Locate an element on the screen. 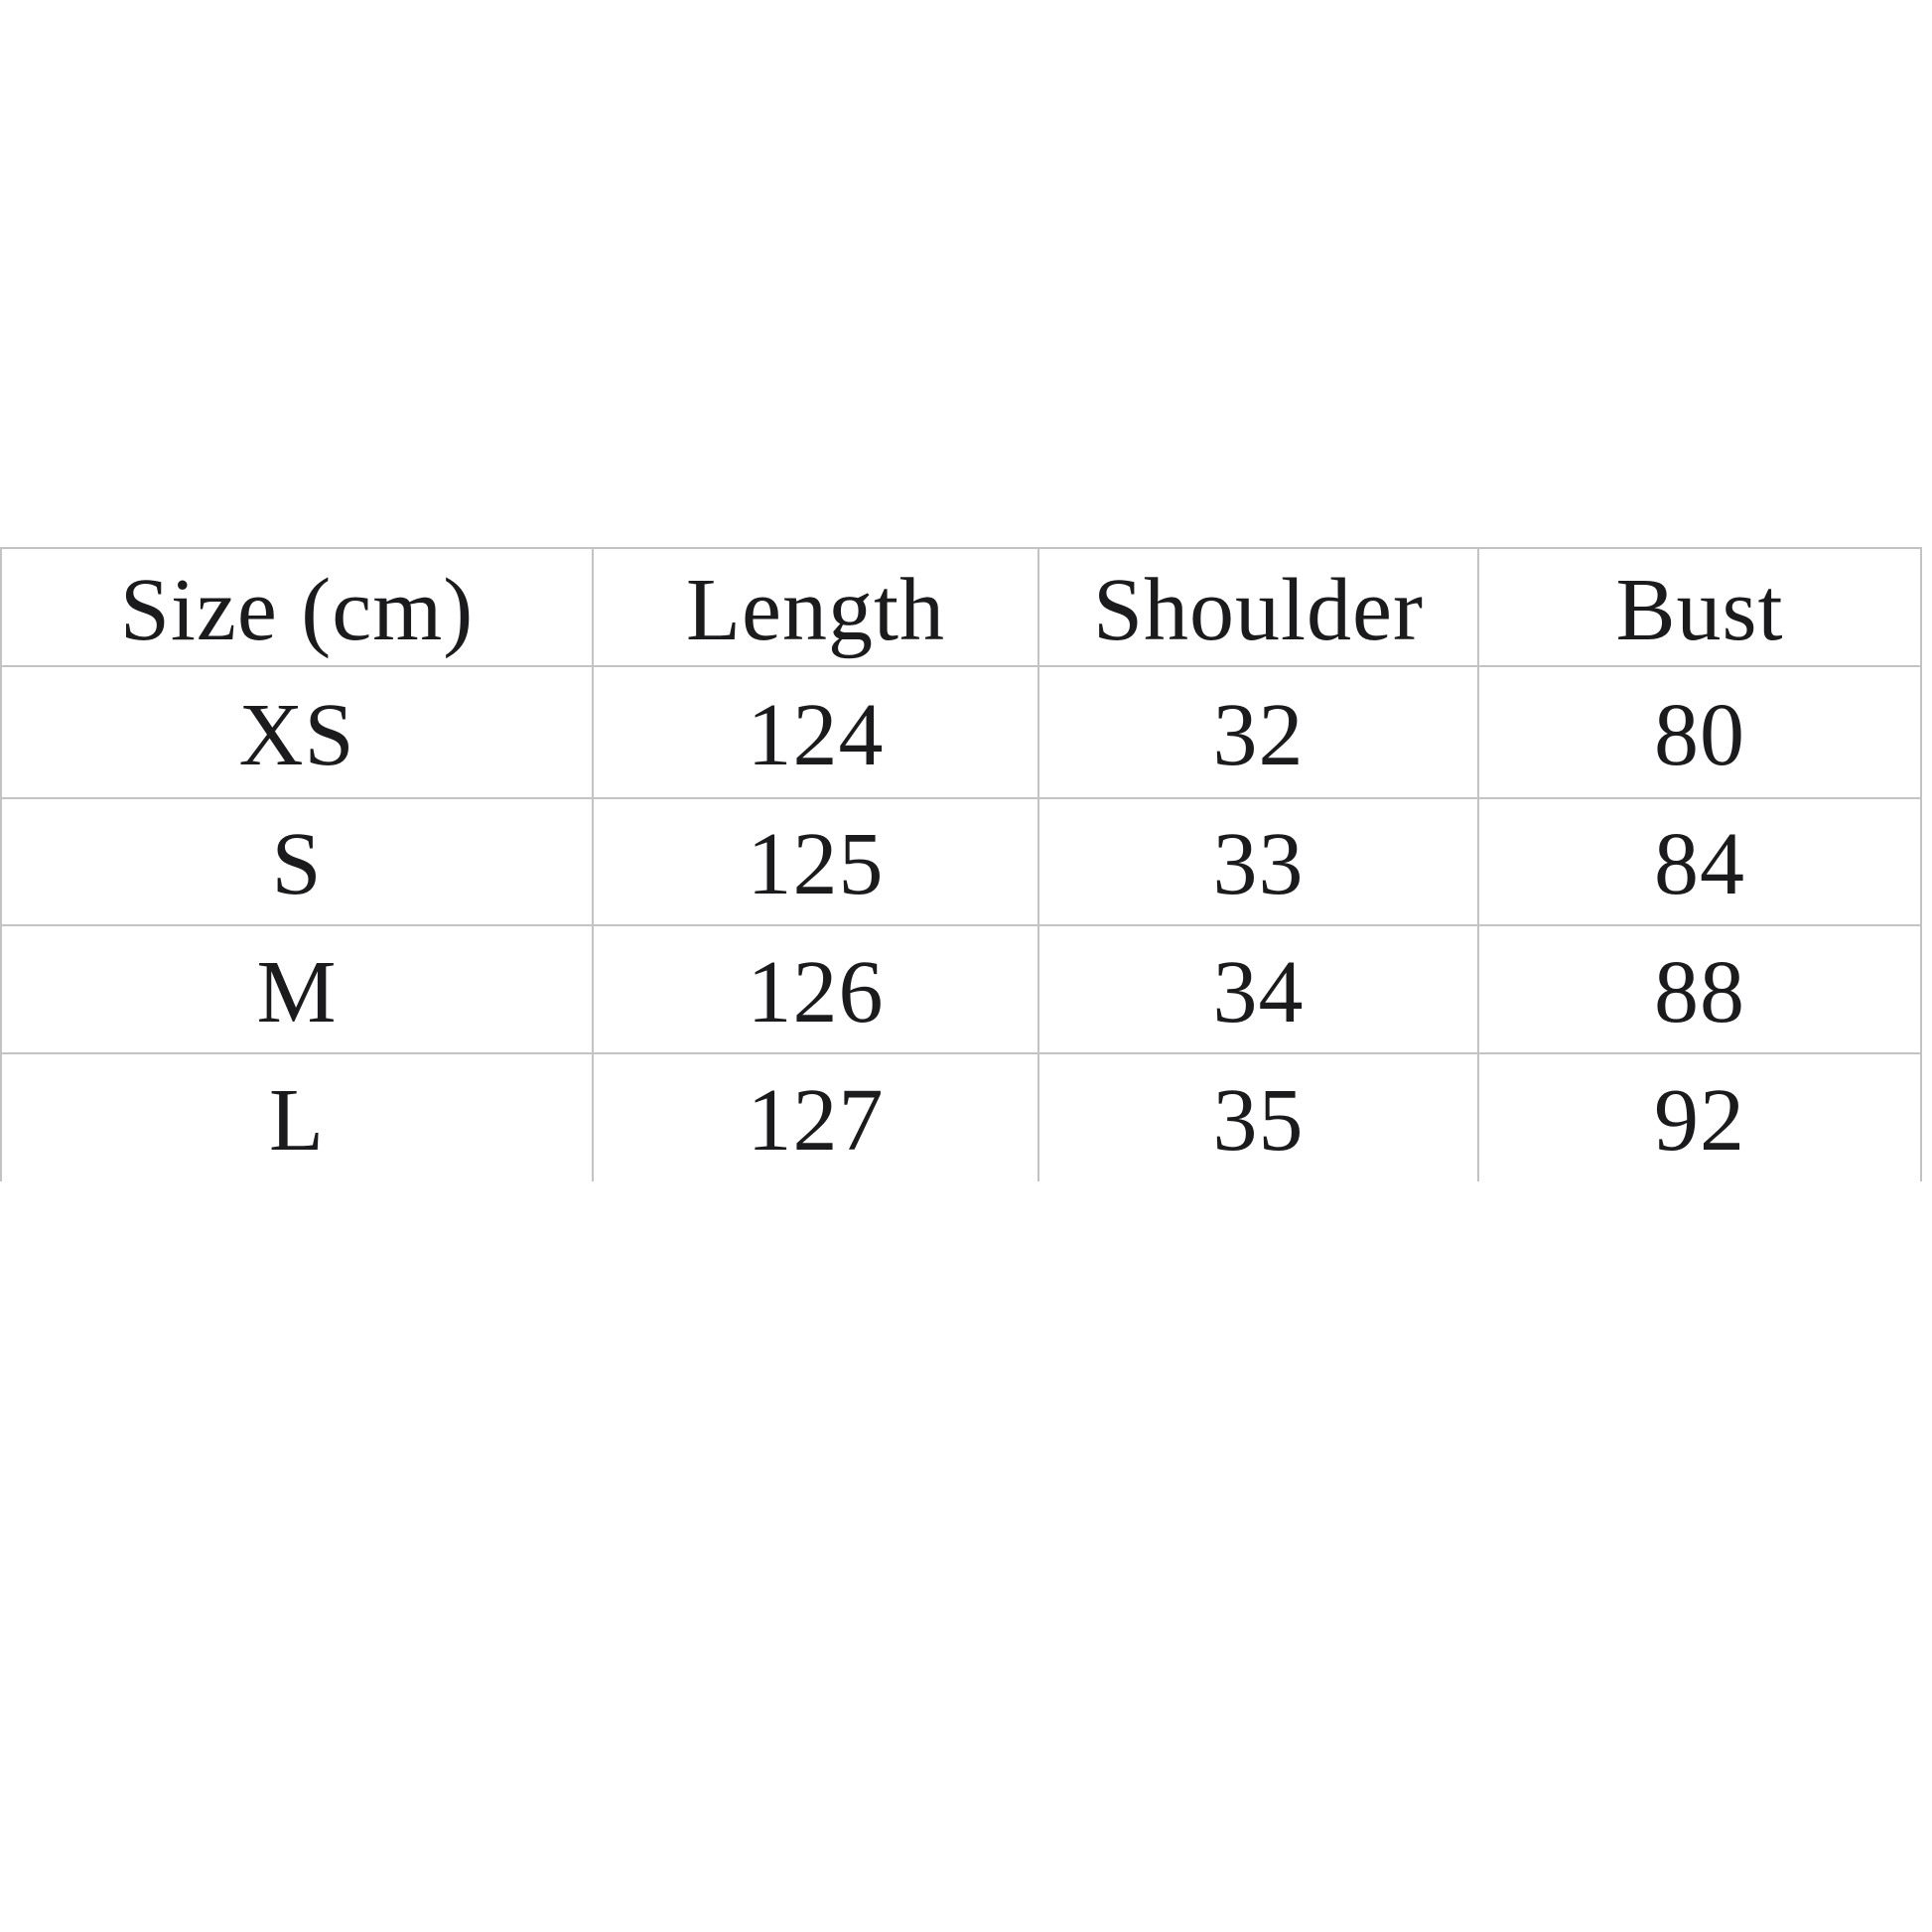 The width and height of the screenshot is (1932, 1932). row-xs-bust-value: 80 is located at coordinates (1700, 733).